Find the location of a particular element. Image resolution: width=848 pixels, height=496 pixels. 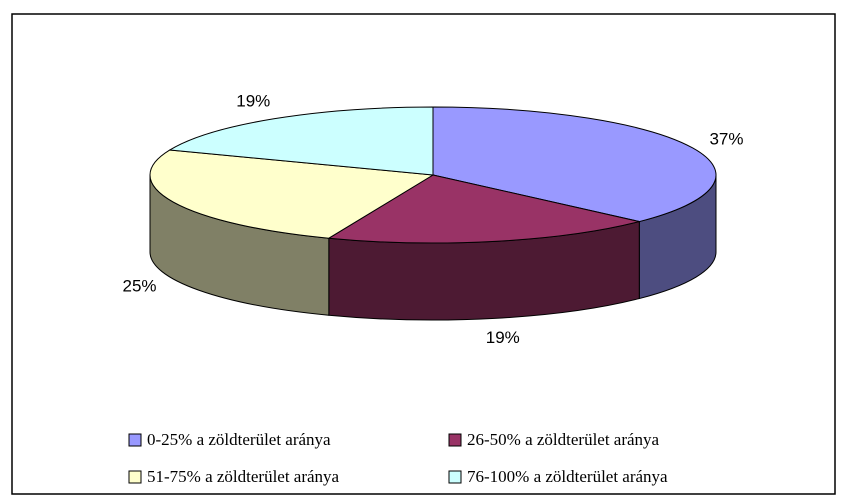

legend-label: 76-100% a zöldterület aránya is located at coordinates (567, 476).